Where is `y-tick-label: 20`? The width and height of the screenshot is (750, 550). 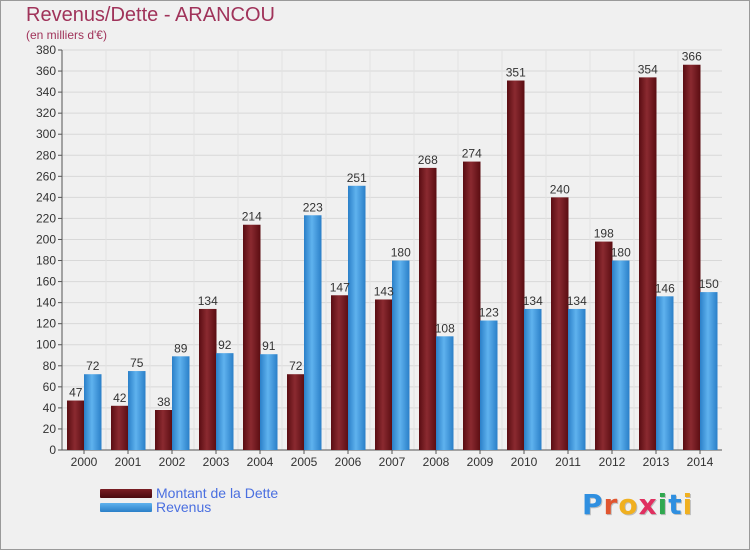 y-tick-label: 20 is located at coordinates (50, 429).